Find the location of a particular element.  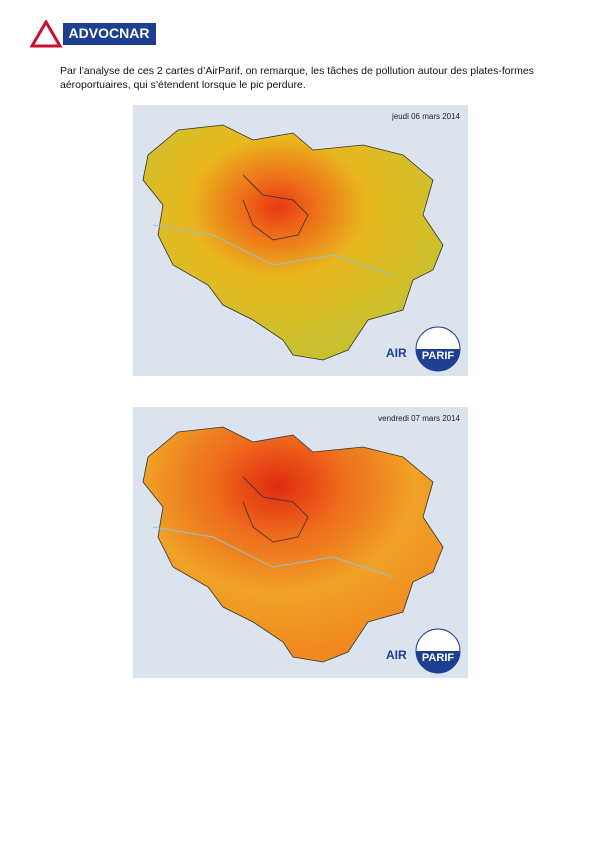

logo-triangle is located at coordinates (46, 34).